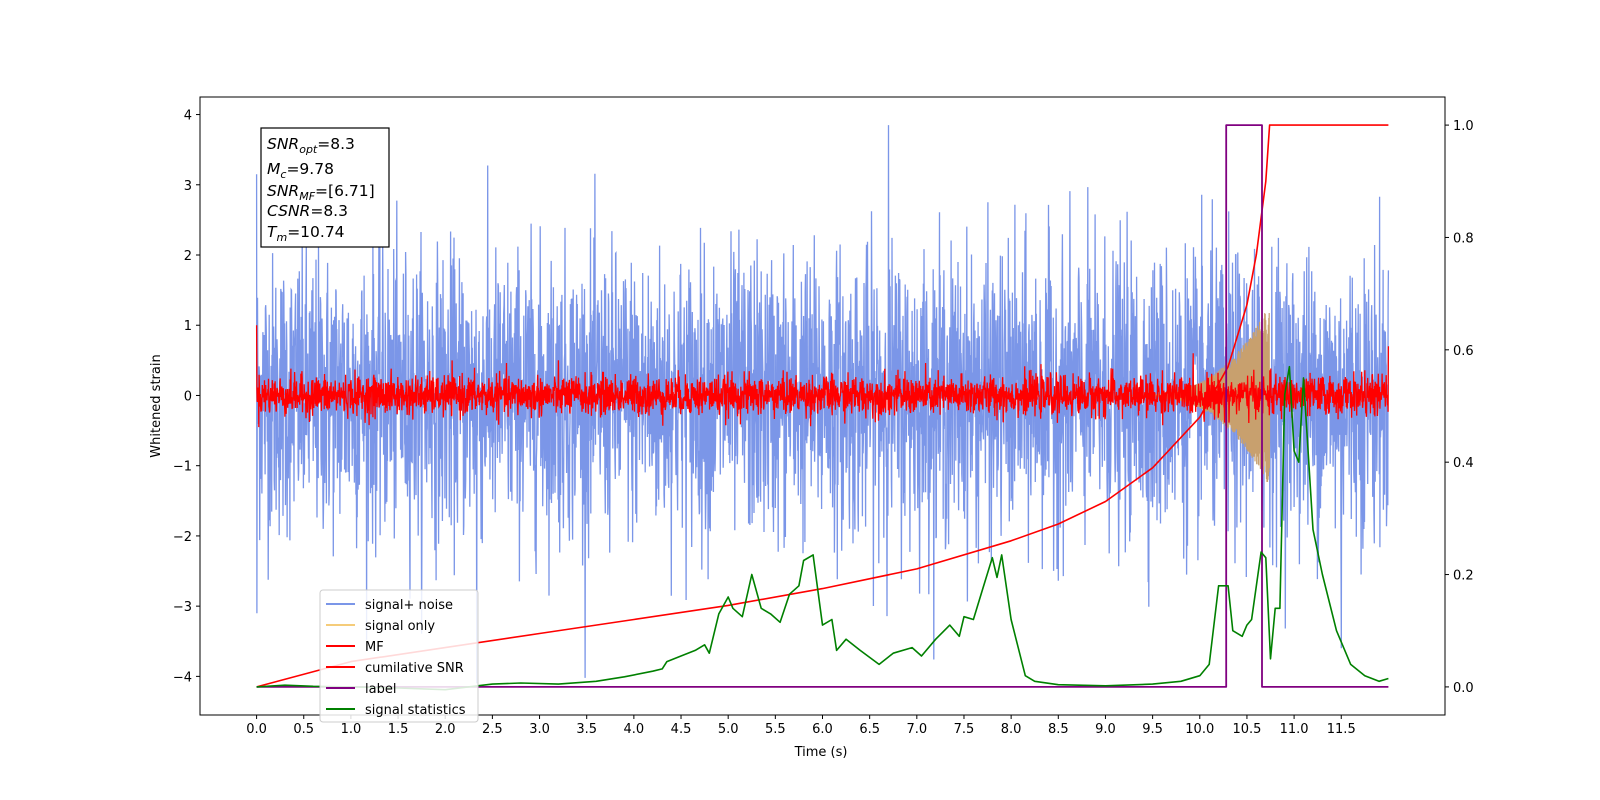 Image resolution: width=1600 pixels, height=800 pixels. What do you see at coordinates (414, 668) in the screenshot?
I see `legend-label: cumilative SNR` at bounding box center [414, 668].